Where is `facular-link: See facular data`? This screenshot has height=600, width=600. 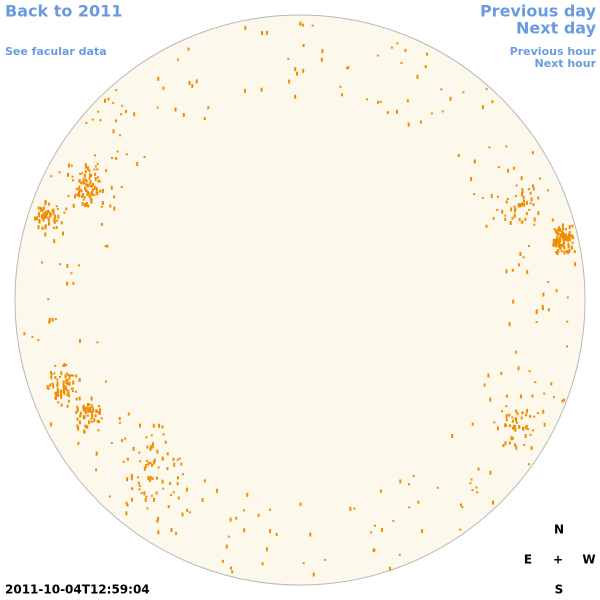
facular-link: See facular data is located at coordinates (56, 51).